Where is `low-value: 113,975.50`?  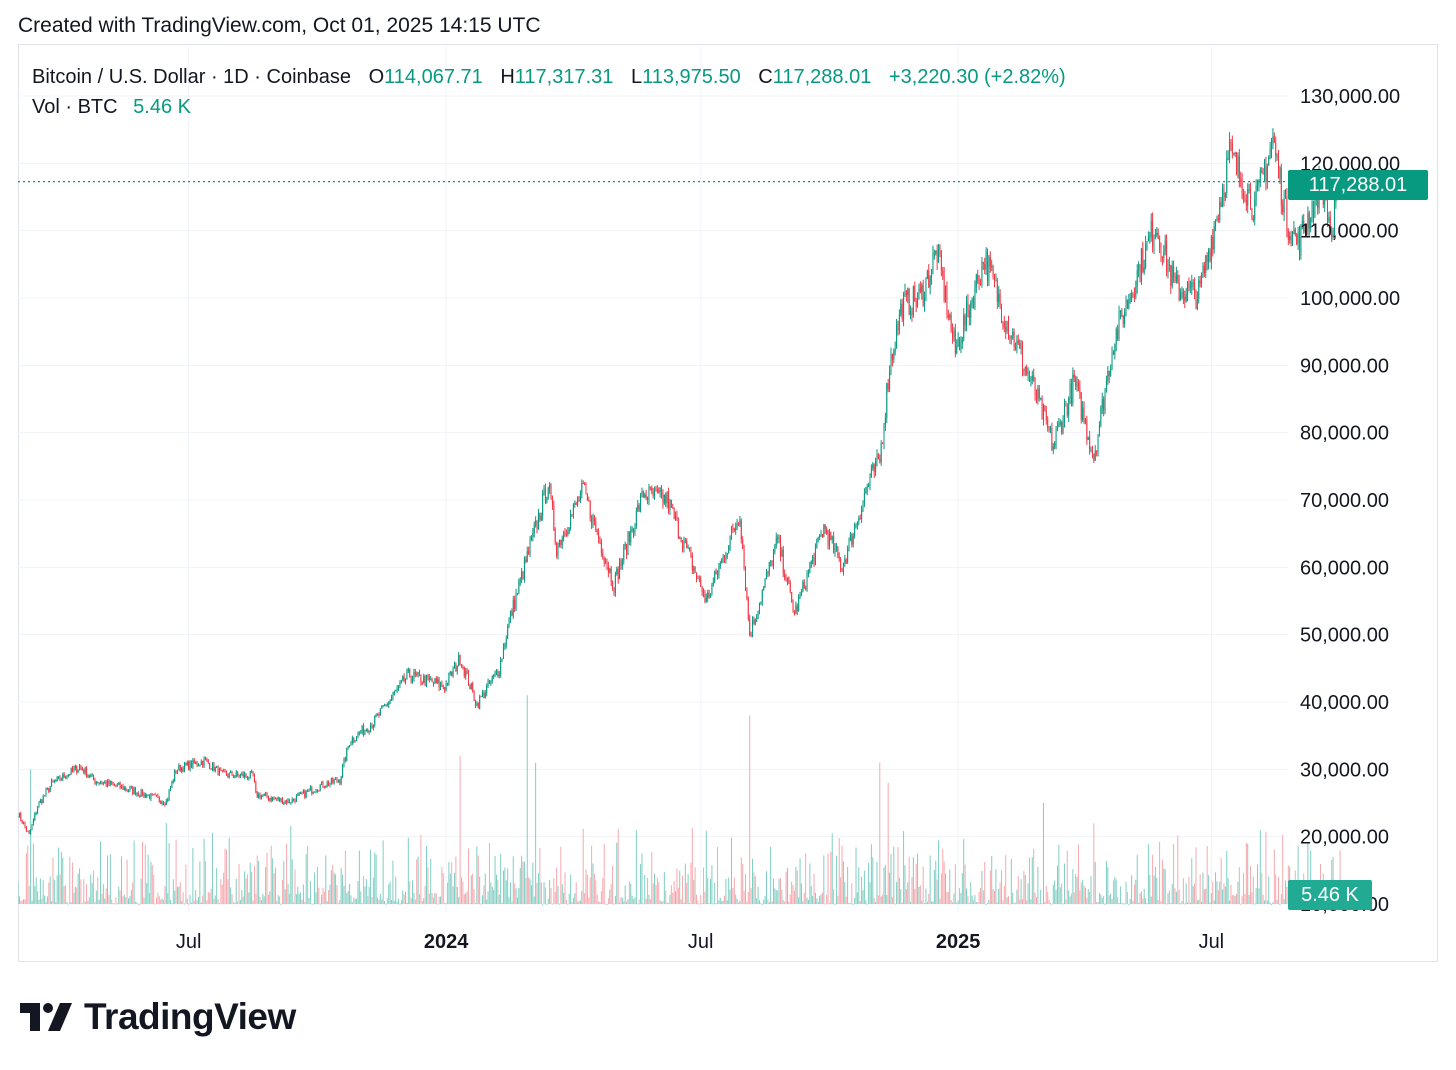
low-value: 113,975.50 is located at coordinates (691, 77).